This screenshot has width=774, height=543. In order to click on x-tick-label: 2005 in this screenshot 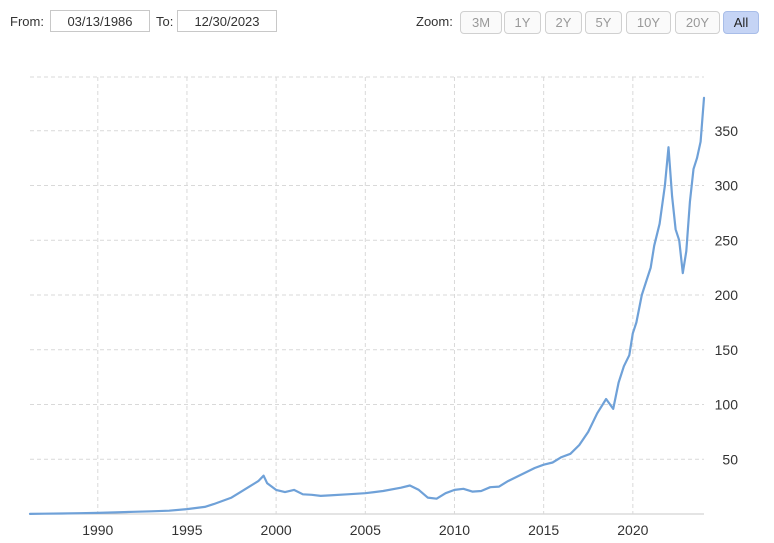, I will do `click(365, 530)`.